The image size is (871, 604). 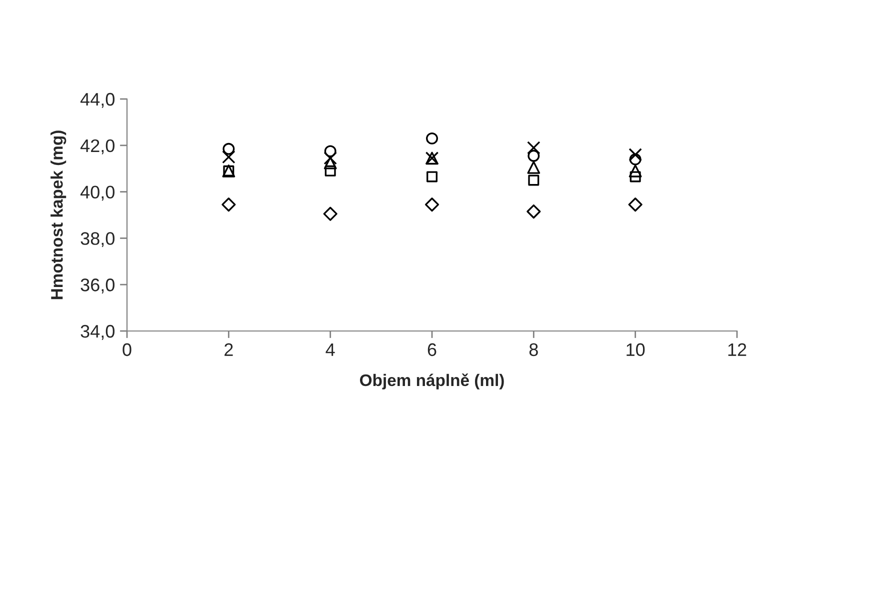 What do you see at coordinates (635, 349) in the screenshot?
I see `x-tick-label: 10` at bounding box center [635, 349].